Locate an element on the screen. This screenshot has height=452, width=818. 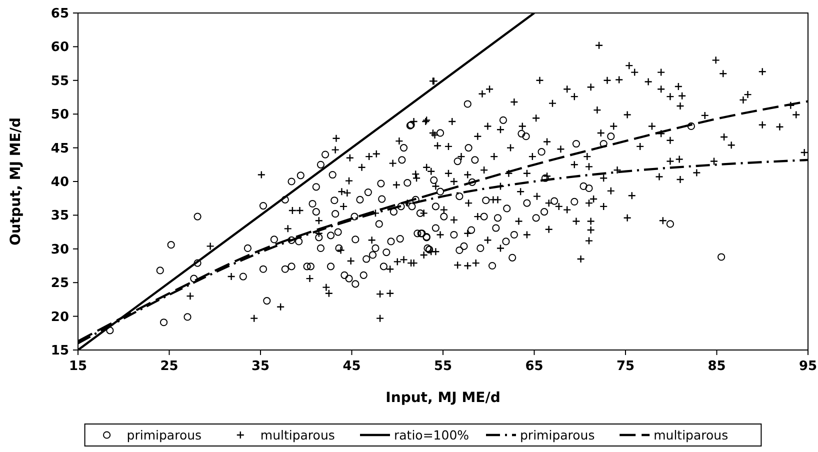
x-tick-label: 85 is located at coordinates (717, 366).